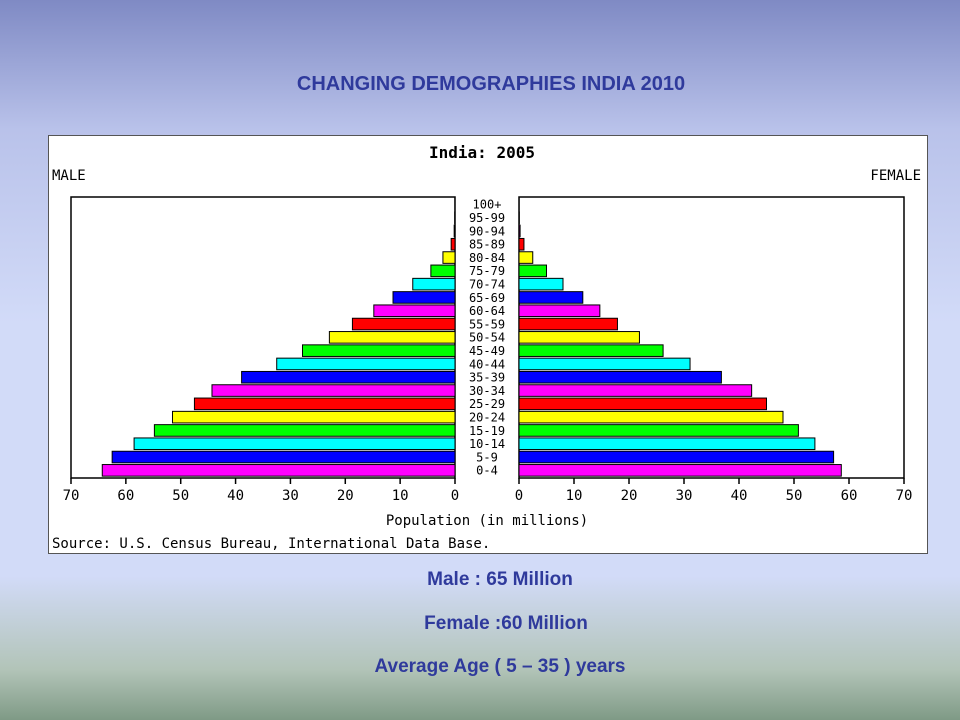 The width and height of the screenshot is (960, 720). Describe the element at coordinates (500, 579) in the screenshot. I see `male-population-caption: Male : 65 Million` at that location.